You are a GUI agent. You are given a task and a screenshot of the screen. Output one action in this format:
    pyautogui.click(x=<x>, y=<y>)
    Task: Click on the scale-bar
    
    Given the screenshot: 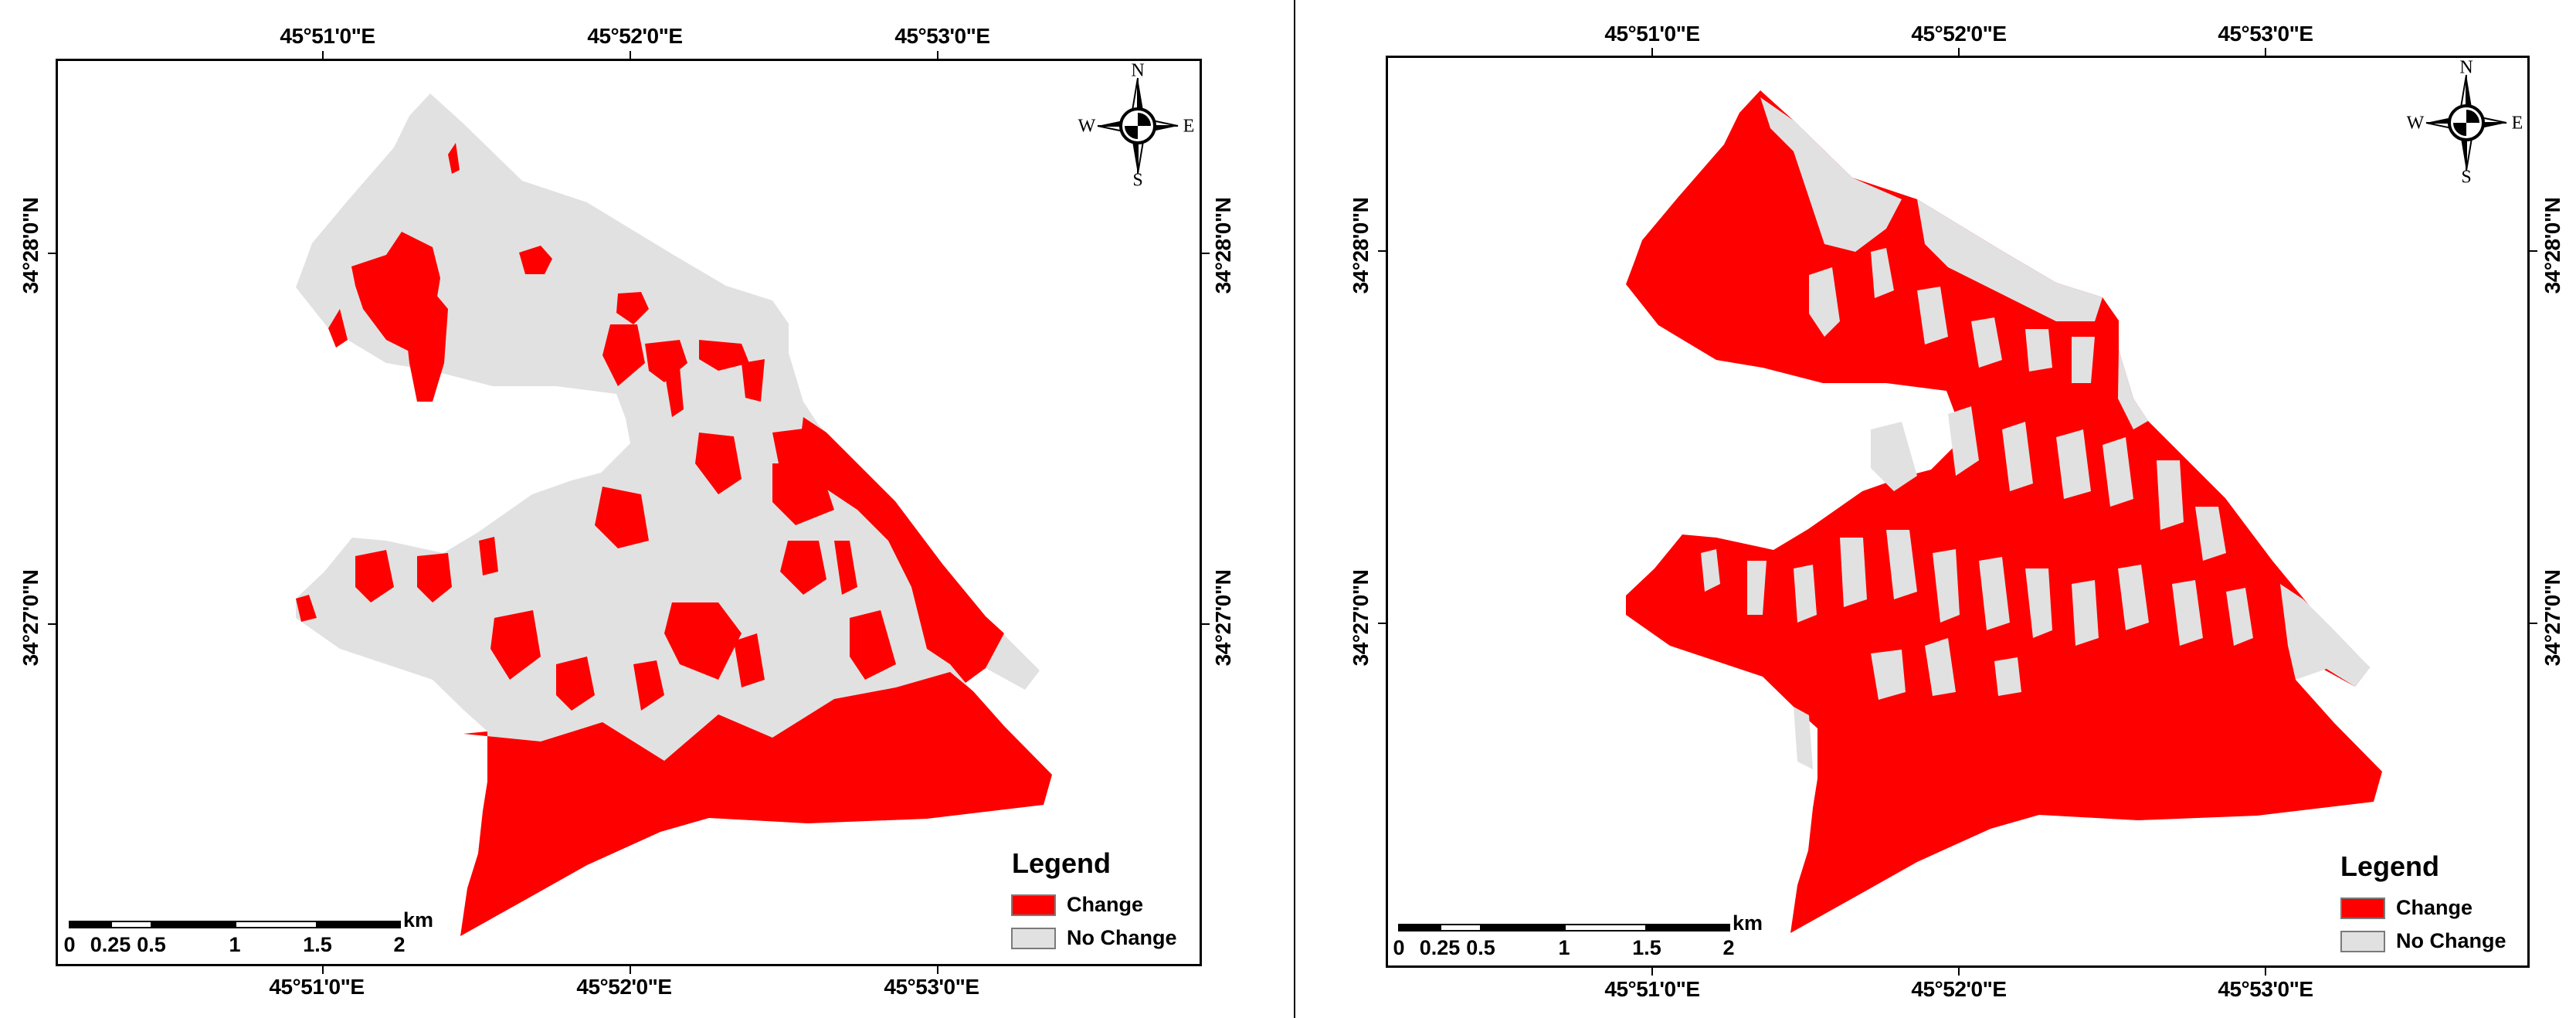 What is the action you would take?
    pyautogui.click(x=1564, y=927)
    